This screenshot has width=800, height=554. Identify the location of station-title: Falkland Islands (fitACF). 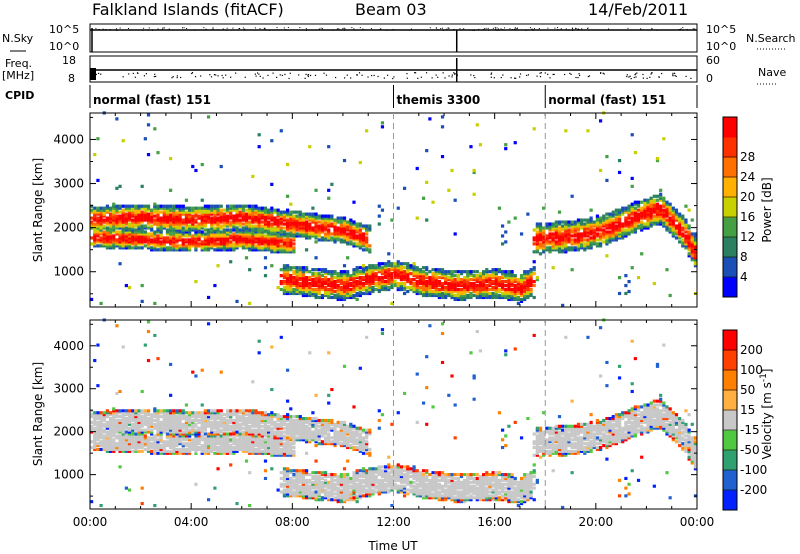
(188, 9).